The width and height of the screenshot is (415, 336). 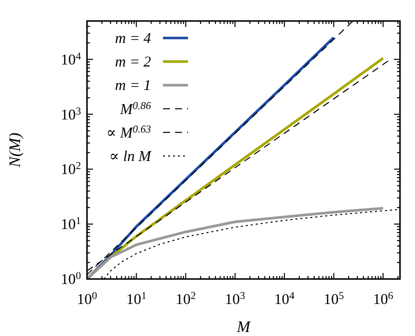 I want to click on legend-label: m = 4, so click(x=133, y=39).